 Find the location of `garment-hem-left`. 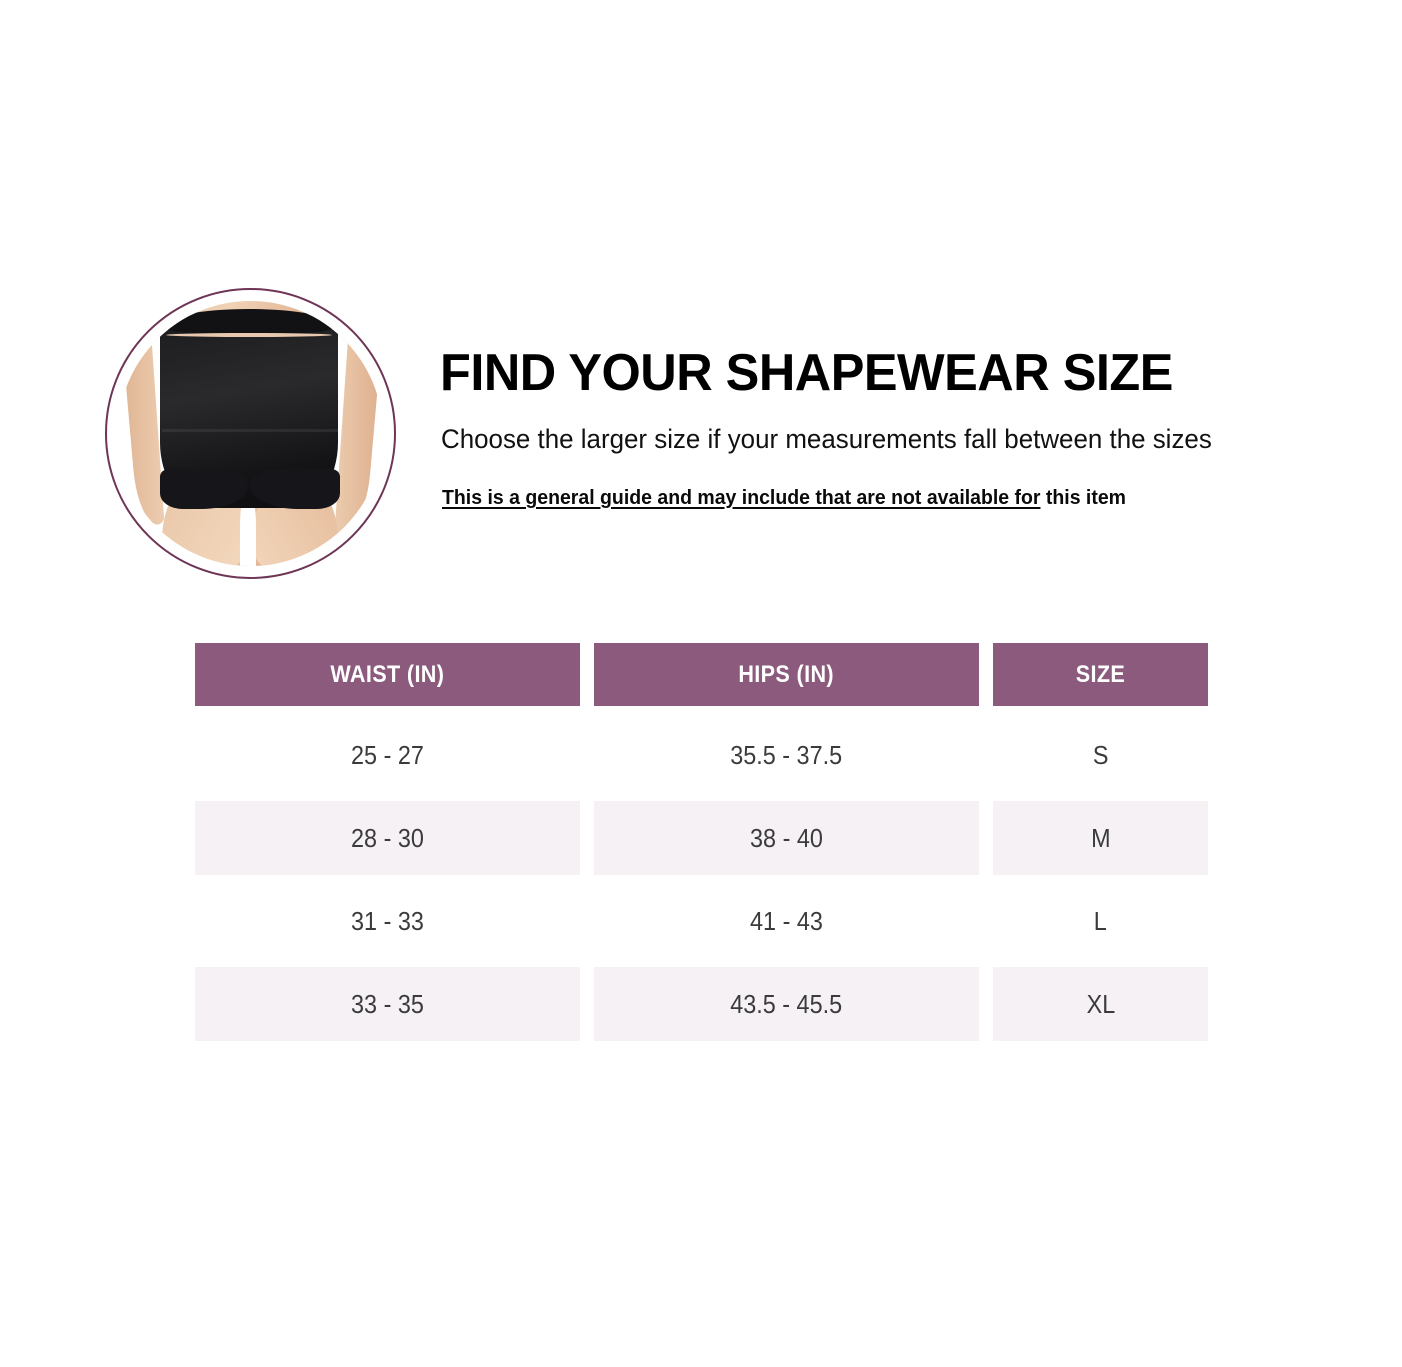

garment-hem-left is located at coordinates (204, 489).